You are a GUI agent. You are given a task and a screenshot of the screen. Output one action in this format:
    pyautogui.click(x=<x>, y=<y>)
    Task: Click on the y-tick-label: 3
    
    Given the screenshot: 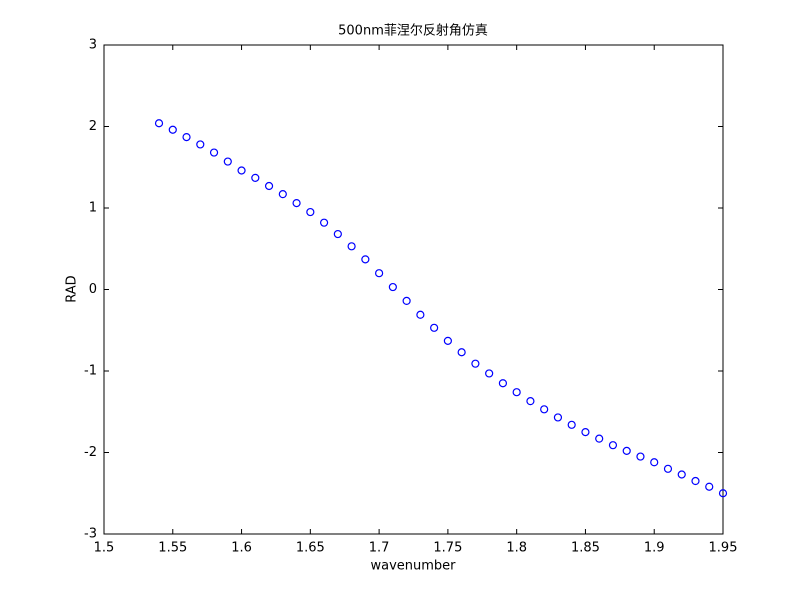 What is the action you would take?
    pyautogui.click(x=93, y=45)
    